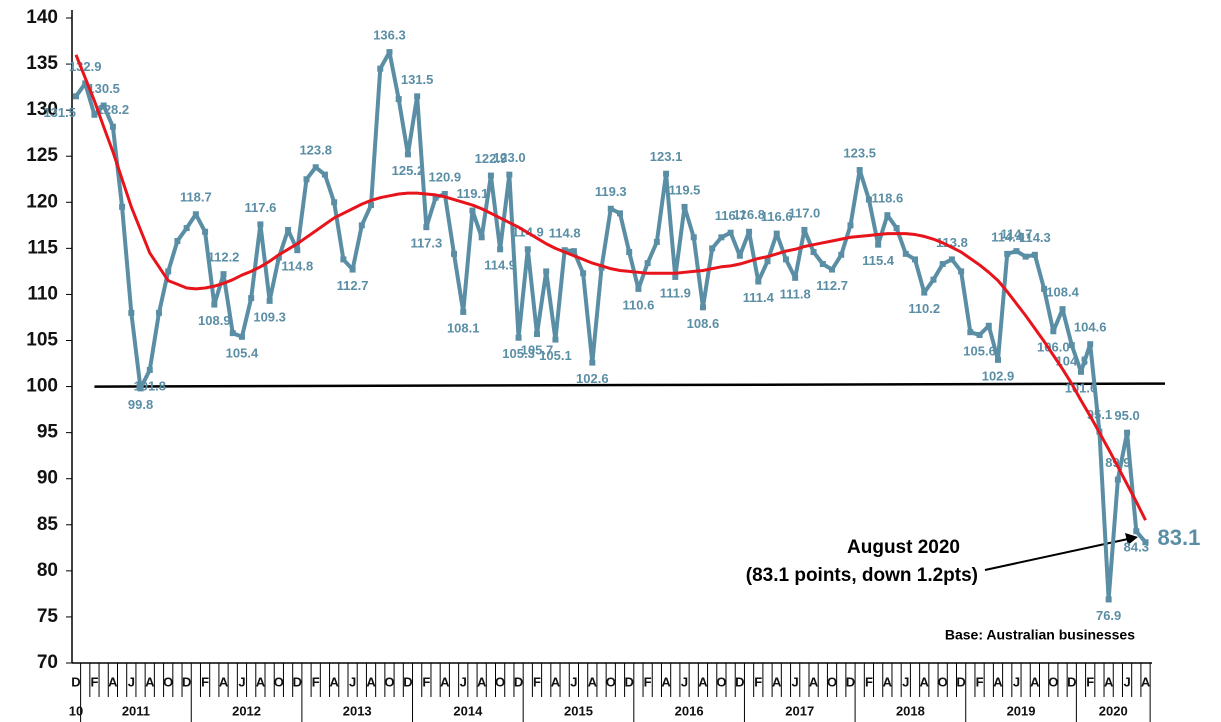 The image size is (1221, 722). I want to click on y-tick-label: 105, so click(42, 340).